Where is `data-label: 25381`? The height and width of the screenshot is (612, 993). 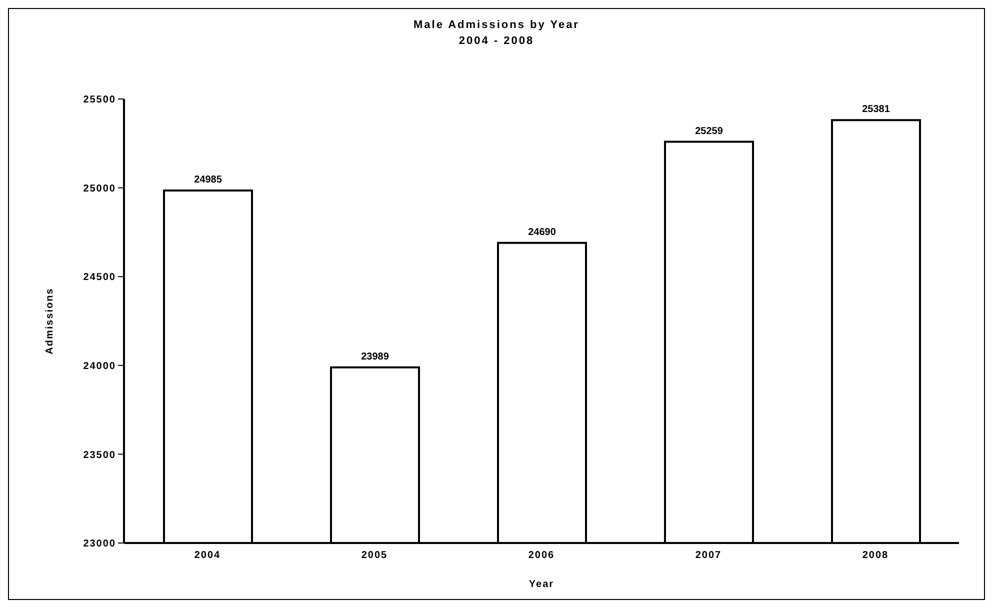
data-label: 25381 is located at coordinates (876, 110).